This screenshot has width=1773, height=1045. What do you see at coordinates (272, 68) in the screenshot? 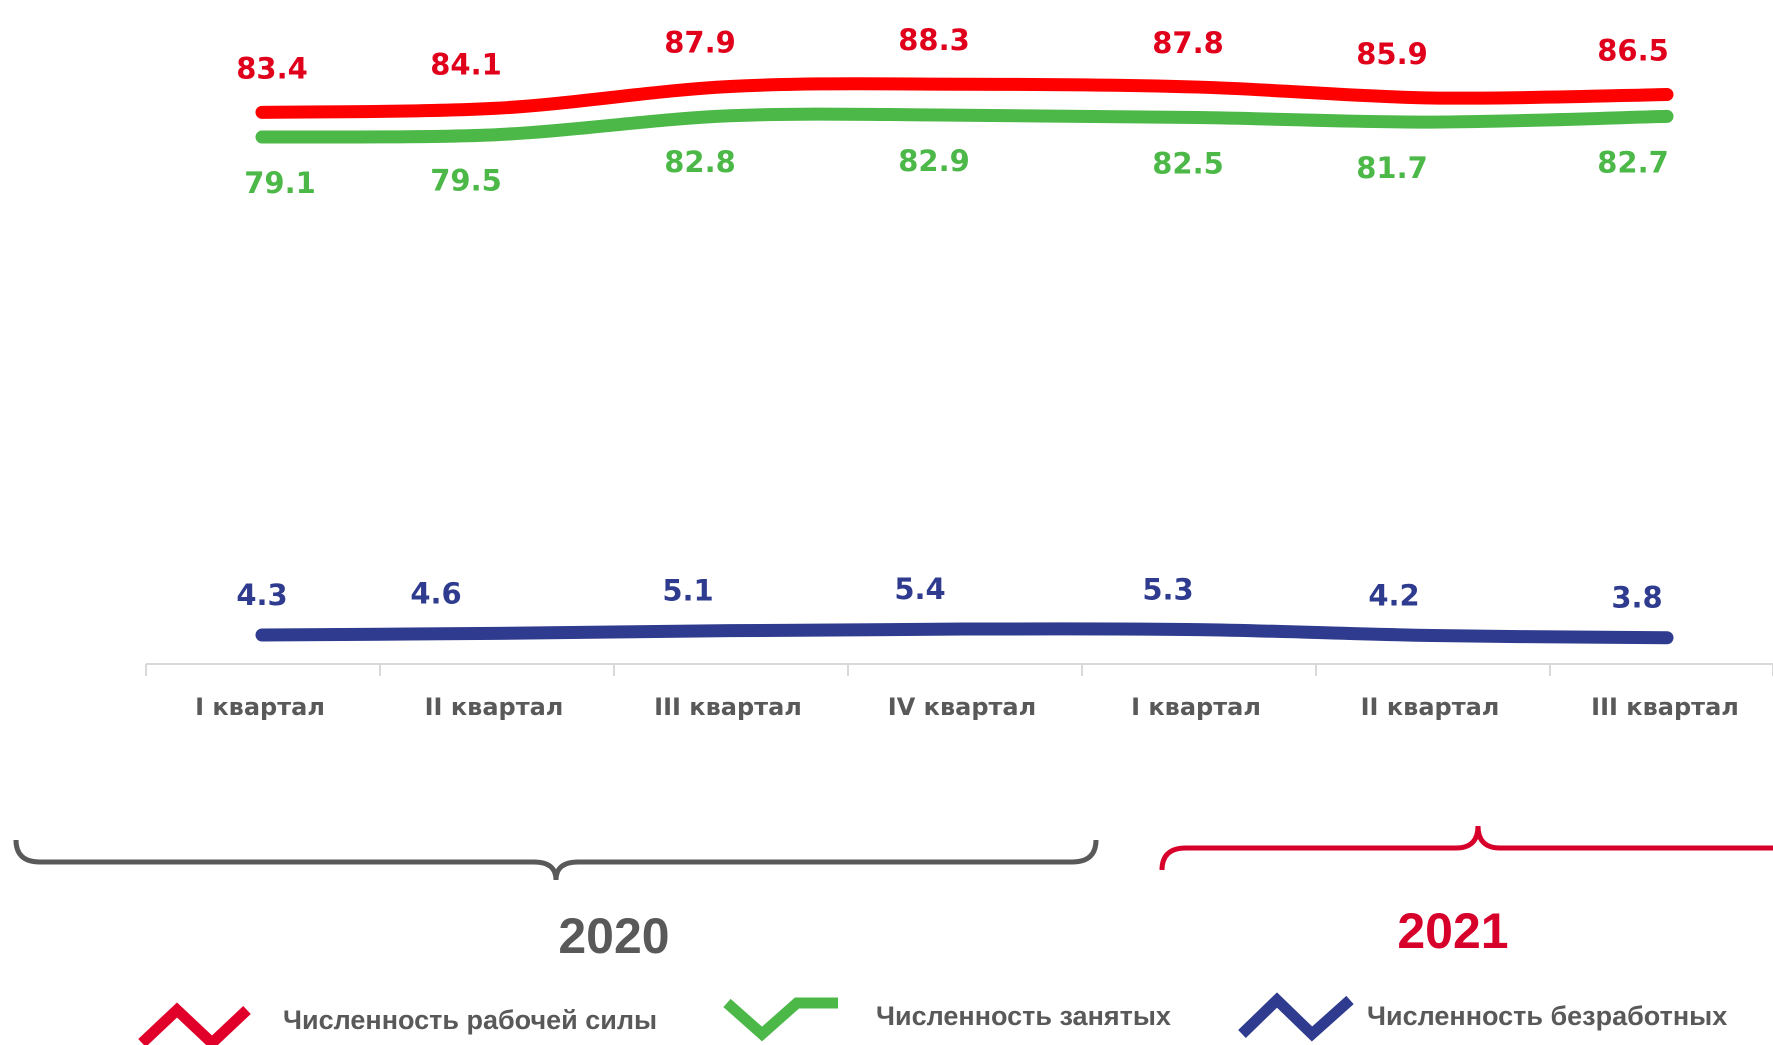
I see `data-label: 83.4` at bounding box center [272, 68].